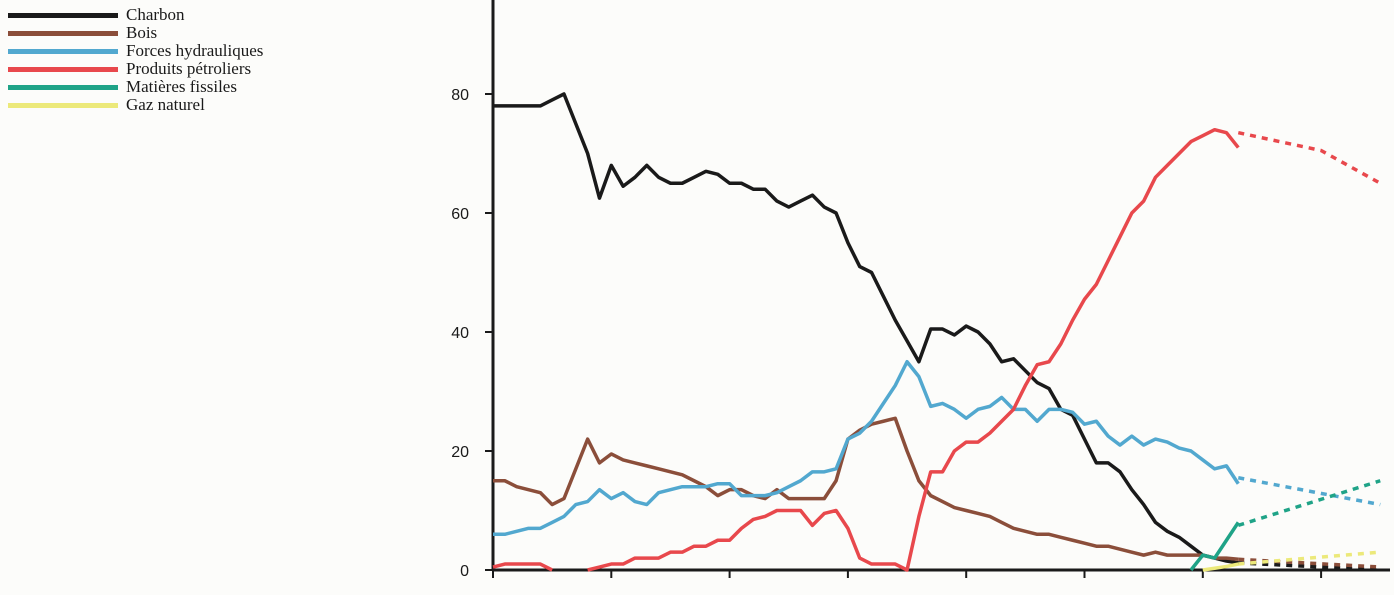  What do you see at coordinates (142, 32) in the screenshot?
I see `legend-label: Bois` at bounding box center [142, 32].